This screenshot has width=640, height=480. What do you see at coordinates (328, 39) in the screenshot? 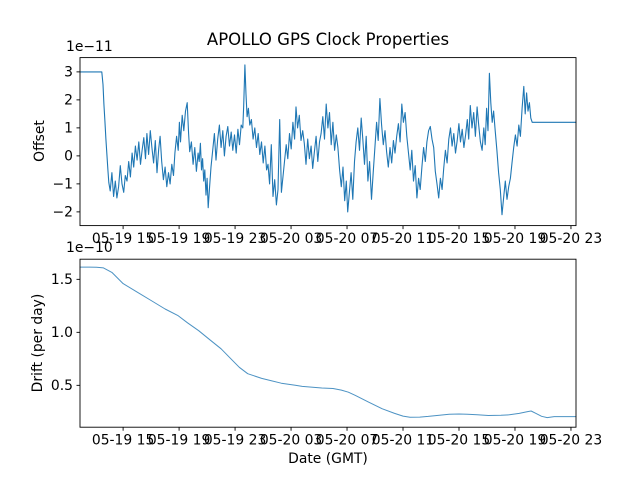
I see `chart-title: APOLLO GPS Clock Properties` at bounding box center [328, 39].